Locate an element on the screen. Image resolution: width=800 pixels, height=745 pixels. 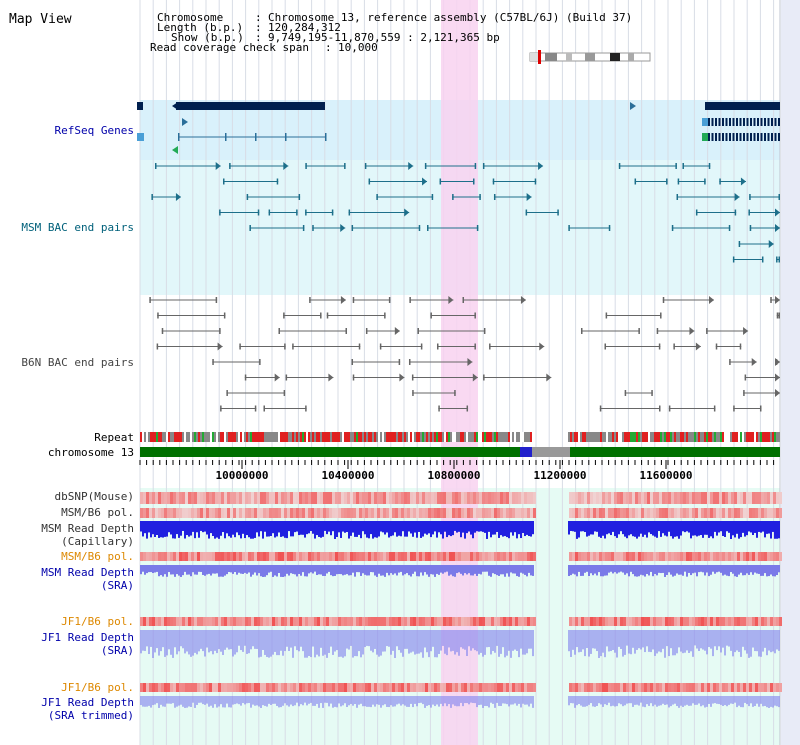
track-label-b6n-bac: B6N BAC end pairs is located at coordinates (77, 362).